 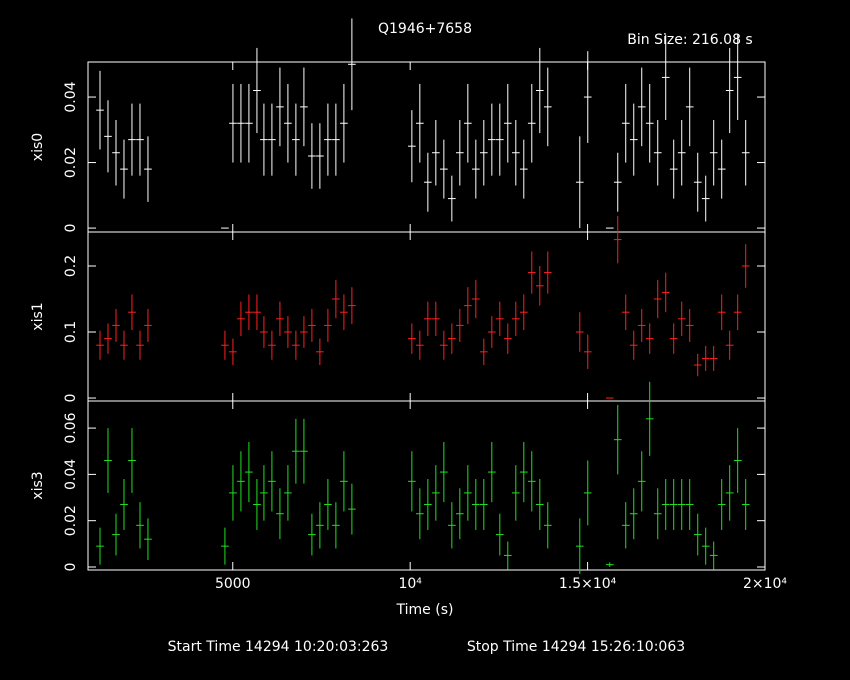 What do you see at coordinates (71, 332) in the screenshot?
I see `y-tick-label: 0.1` at bounding box center [71, 332].